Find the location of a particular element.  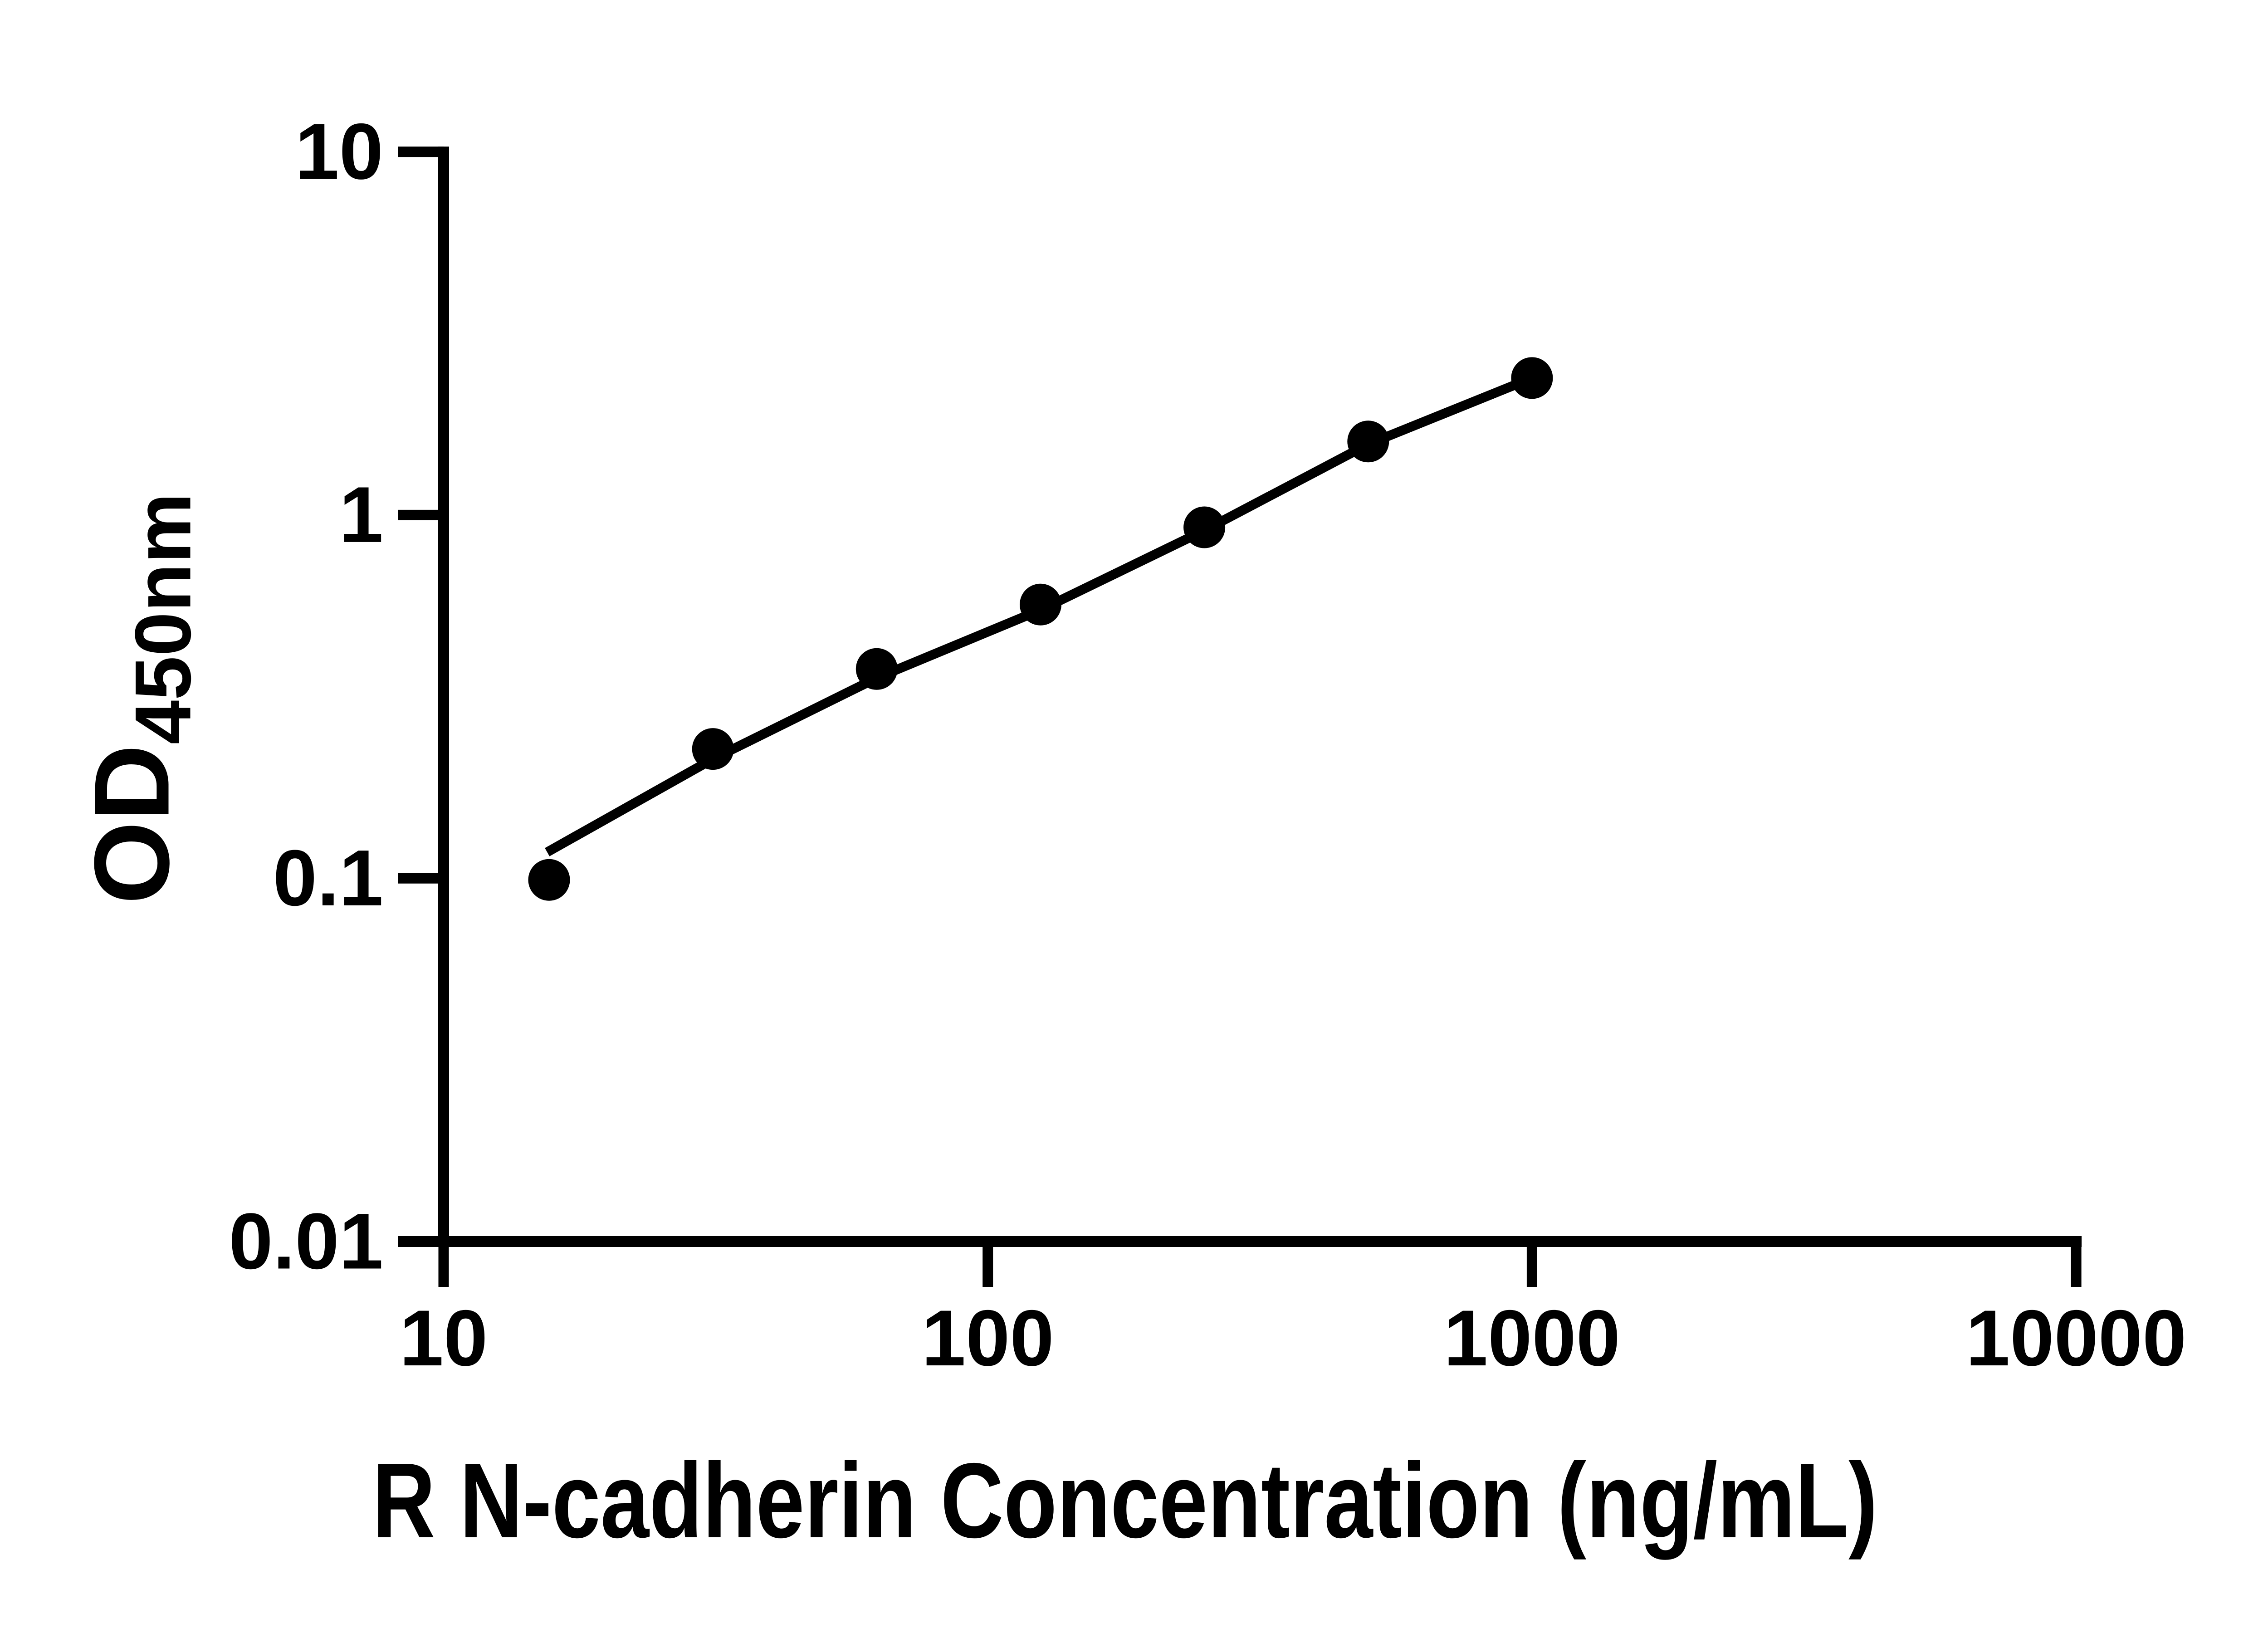

x-tick-label: 100 is located at coordinates (988, 1338).